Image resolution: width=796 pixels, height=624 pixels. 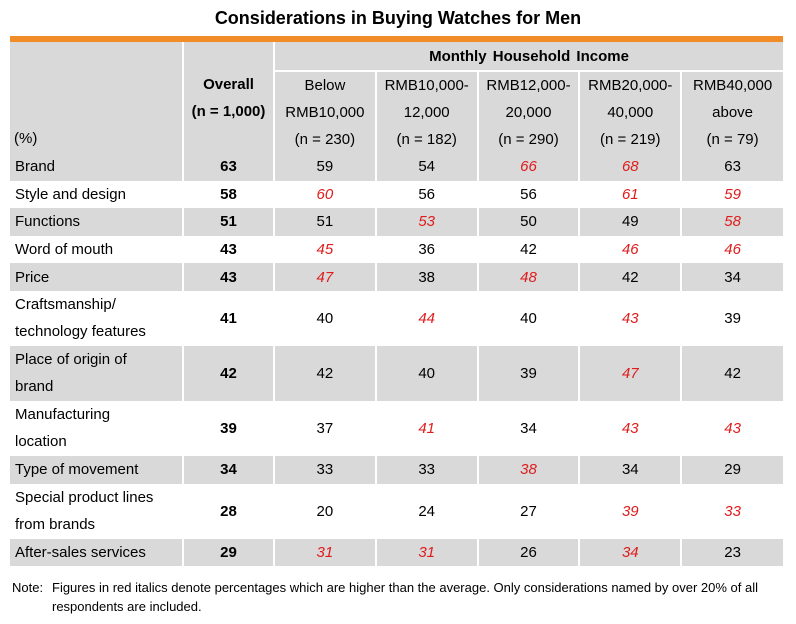 I want to click on overall-value: 34, so click(x=228, y=469).